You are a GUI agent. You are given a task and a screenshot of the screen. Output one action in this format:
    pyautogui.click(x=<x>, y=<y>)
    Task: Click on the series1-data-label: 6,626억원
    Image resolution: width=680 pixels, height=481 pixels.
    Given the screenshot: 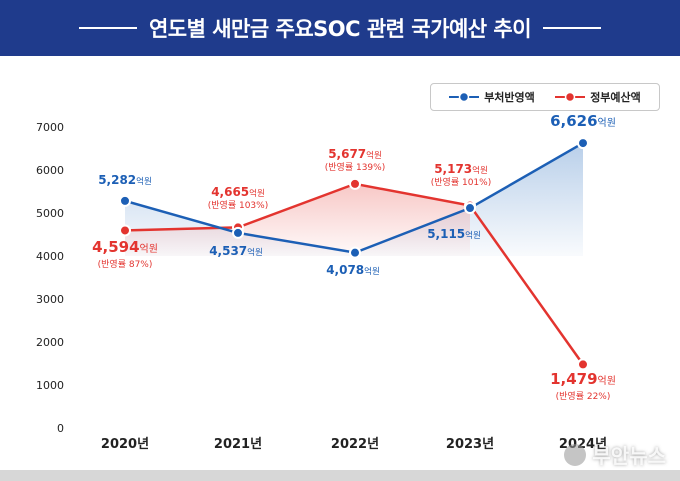 What is the action you would take?
    pyautogui.click(x=583, y=121)
    